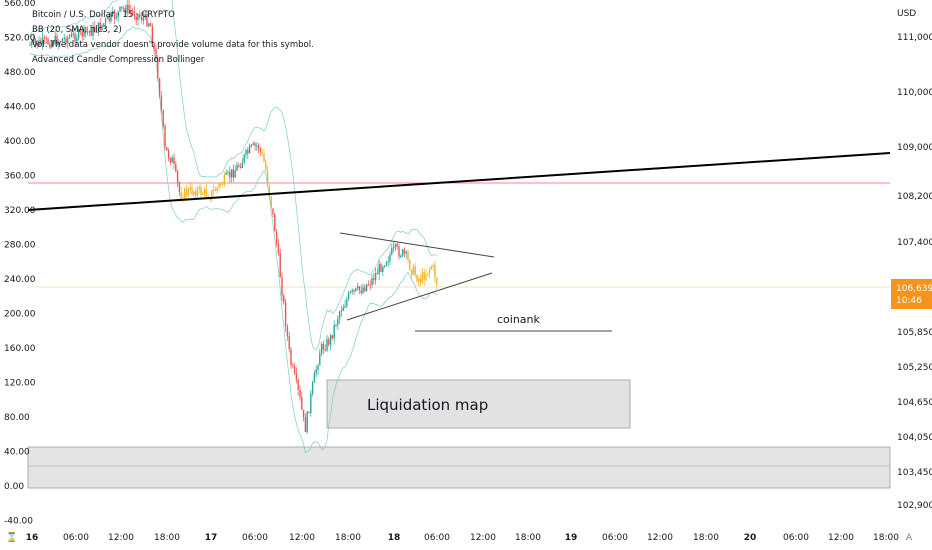  What do you see at coordinates (750, 538) in the screenshot?
I see `time-axis-label: 20` at bounding box center [750, 538].